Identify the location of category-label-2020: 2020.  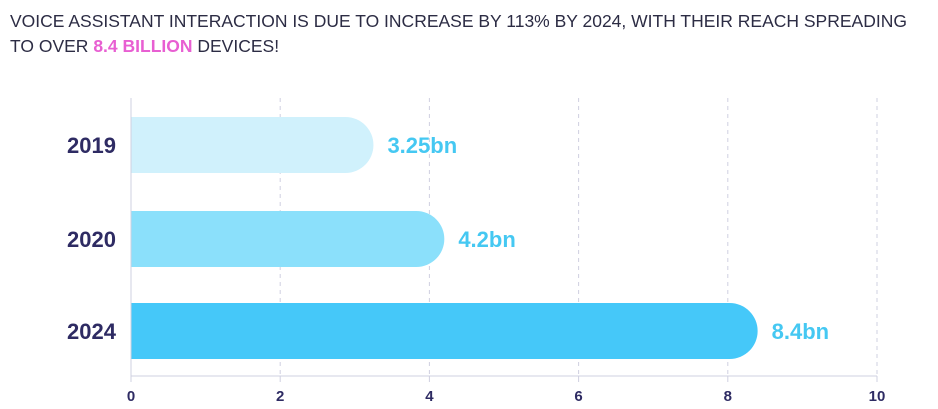
(91, 239).